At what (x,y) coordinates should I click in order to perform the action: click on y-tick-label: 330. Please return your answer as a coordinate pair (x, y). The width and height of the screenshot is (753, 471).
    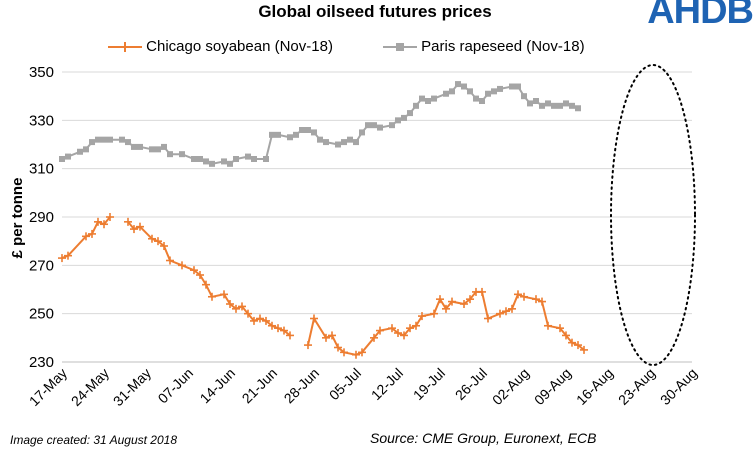
    Looking at the image, I should click on (41, 120).